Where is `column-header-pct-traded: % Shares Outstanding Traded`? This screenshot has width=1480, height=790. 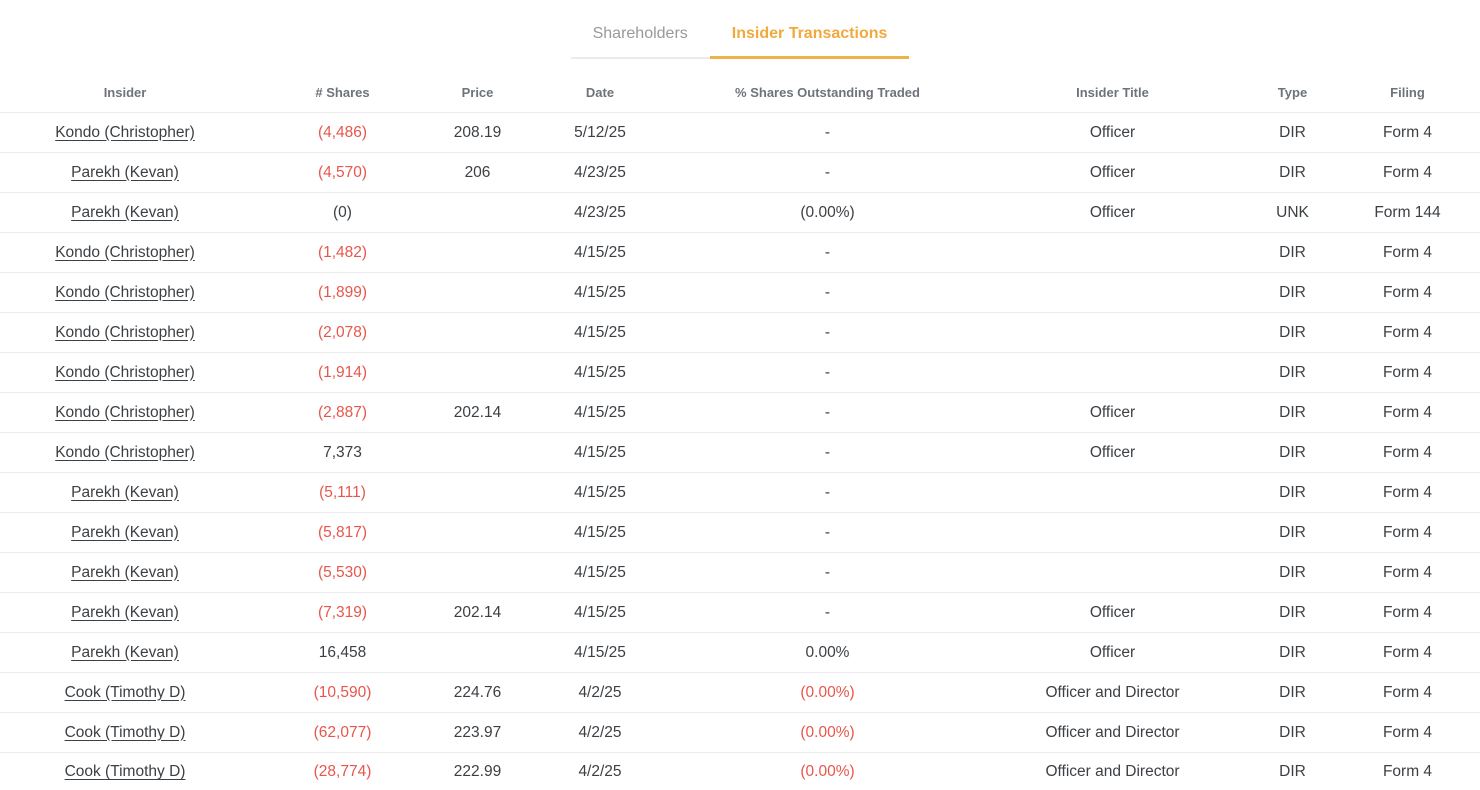 column-header-pct-traded: % Shares Outstanding Traded is located at coordinates (827, 92).